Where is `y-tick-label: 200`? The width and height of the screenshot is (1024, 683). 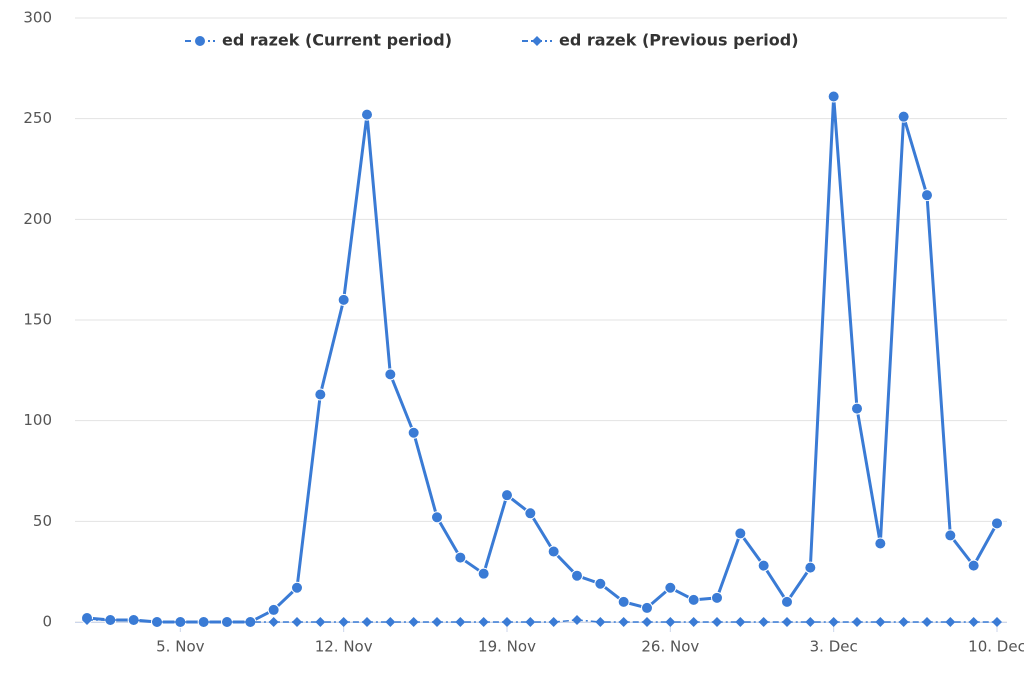
y-tick-label: 200 is located at coordinates (37, 219).